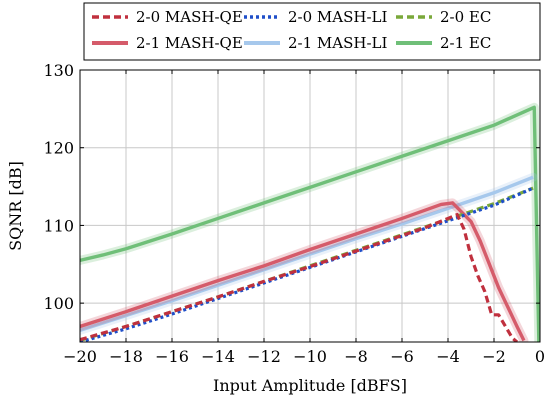 The width and height of the screenshot is (550, 403). What do you see at coordinates (58, 148) in the screenshot?
I see `y-tick-label: 120` at bounding box center [58, 148].